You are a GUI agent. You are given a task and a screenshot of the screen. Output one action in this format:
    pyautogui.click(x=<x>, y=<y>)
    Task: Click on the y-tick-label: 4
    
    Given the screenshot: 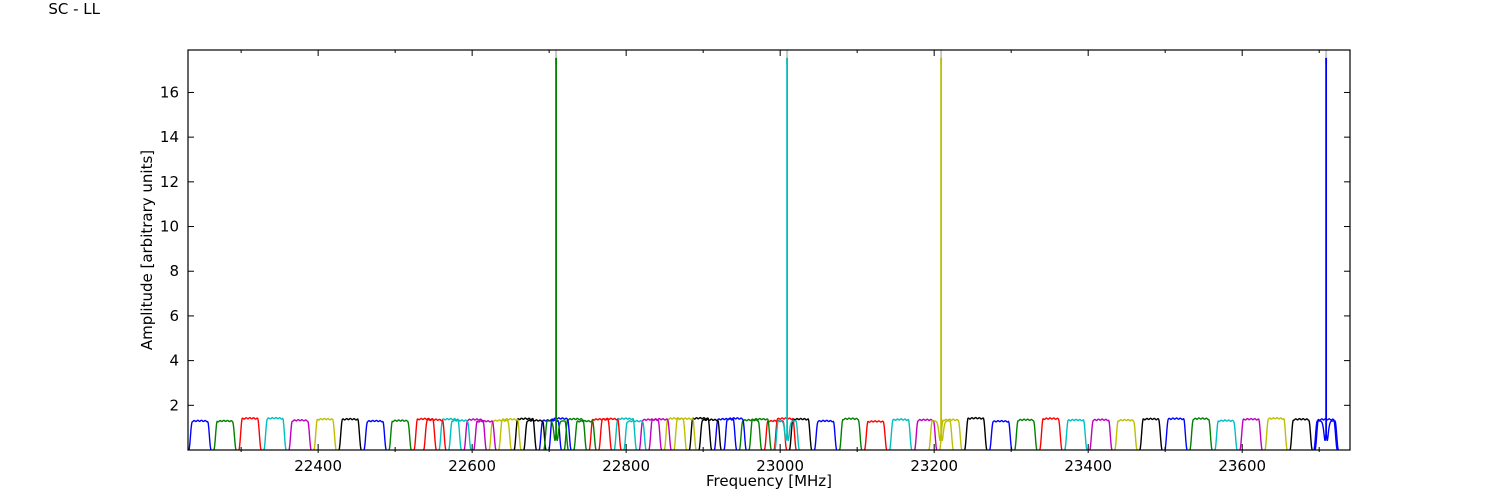 What is the action you would take?
    pyautogui.click(x=174, y=361)
    